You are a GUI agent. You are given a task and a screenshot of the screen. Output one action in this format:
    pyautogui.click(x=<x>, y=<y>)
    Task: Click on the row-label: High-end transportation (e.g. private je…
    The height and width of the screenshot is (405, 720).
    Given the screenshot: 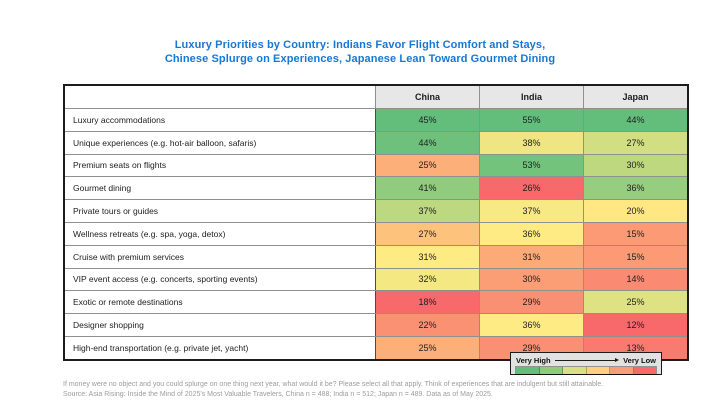 What is the action you would take?
    pyautogui.click(x=219, y=348)
    